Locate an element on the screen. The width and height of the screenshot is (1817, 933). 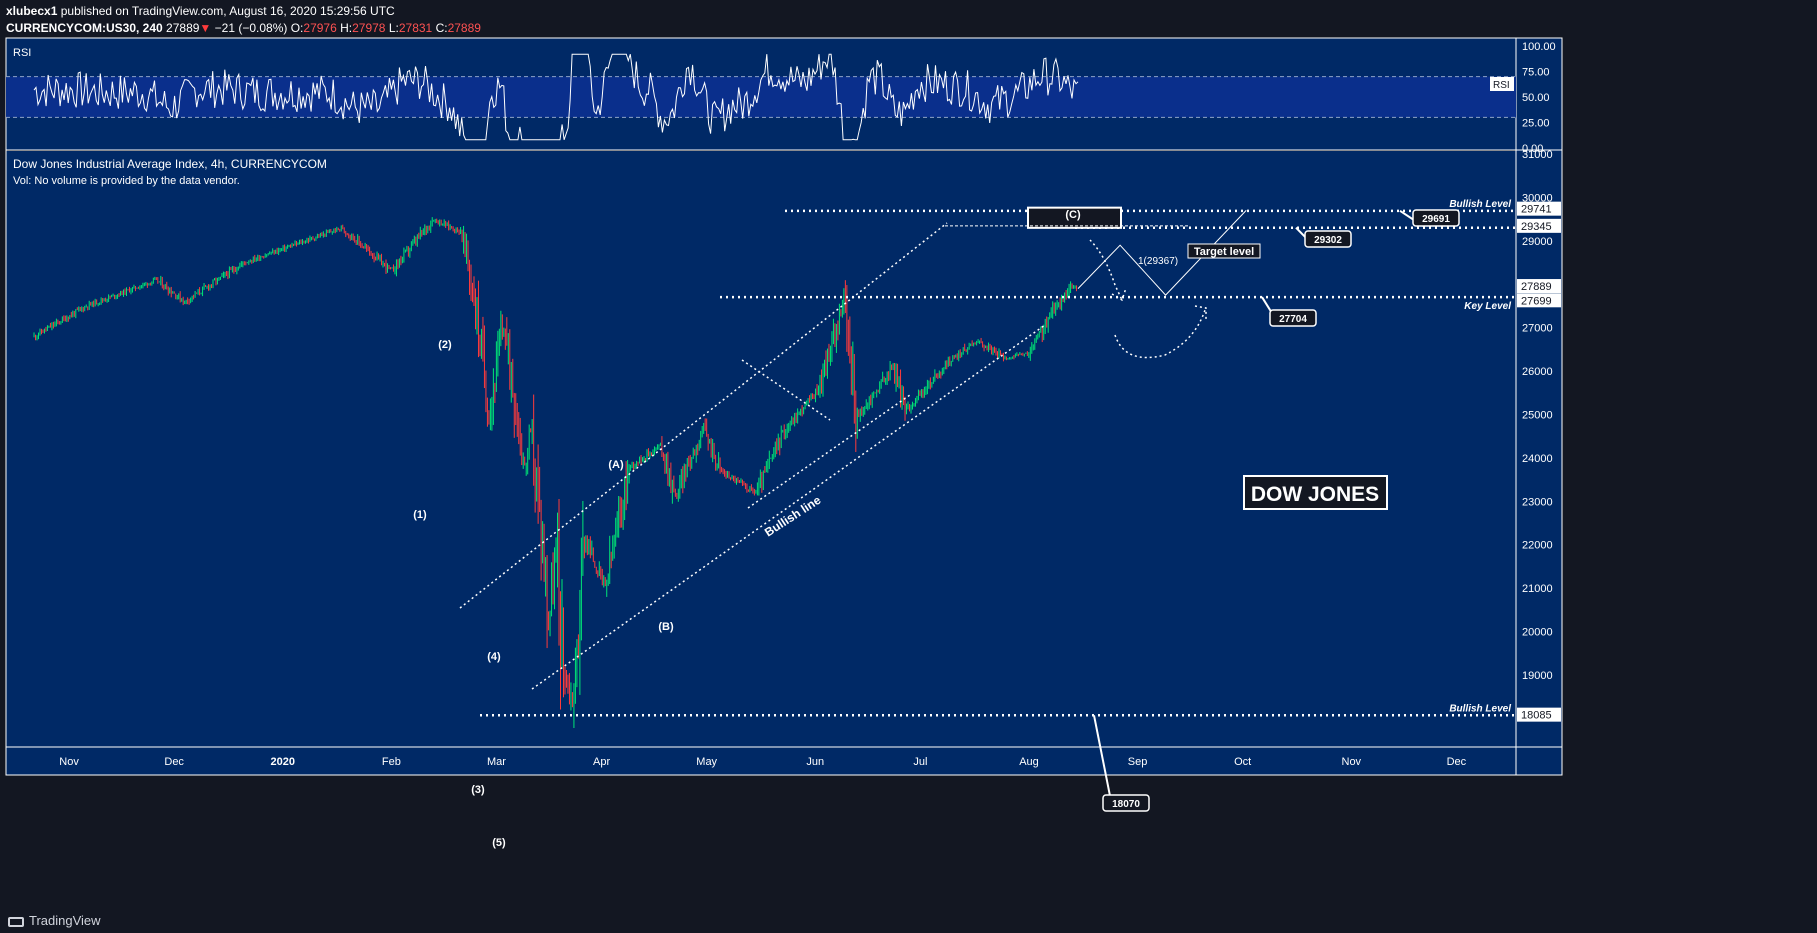
wave-label: (1) is located at coordinates (420, 515).